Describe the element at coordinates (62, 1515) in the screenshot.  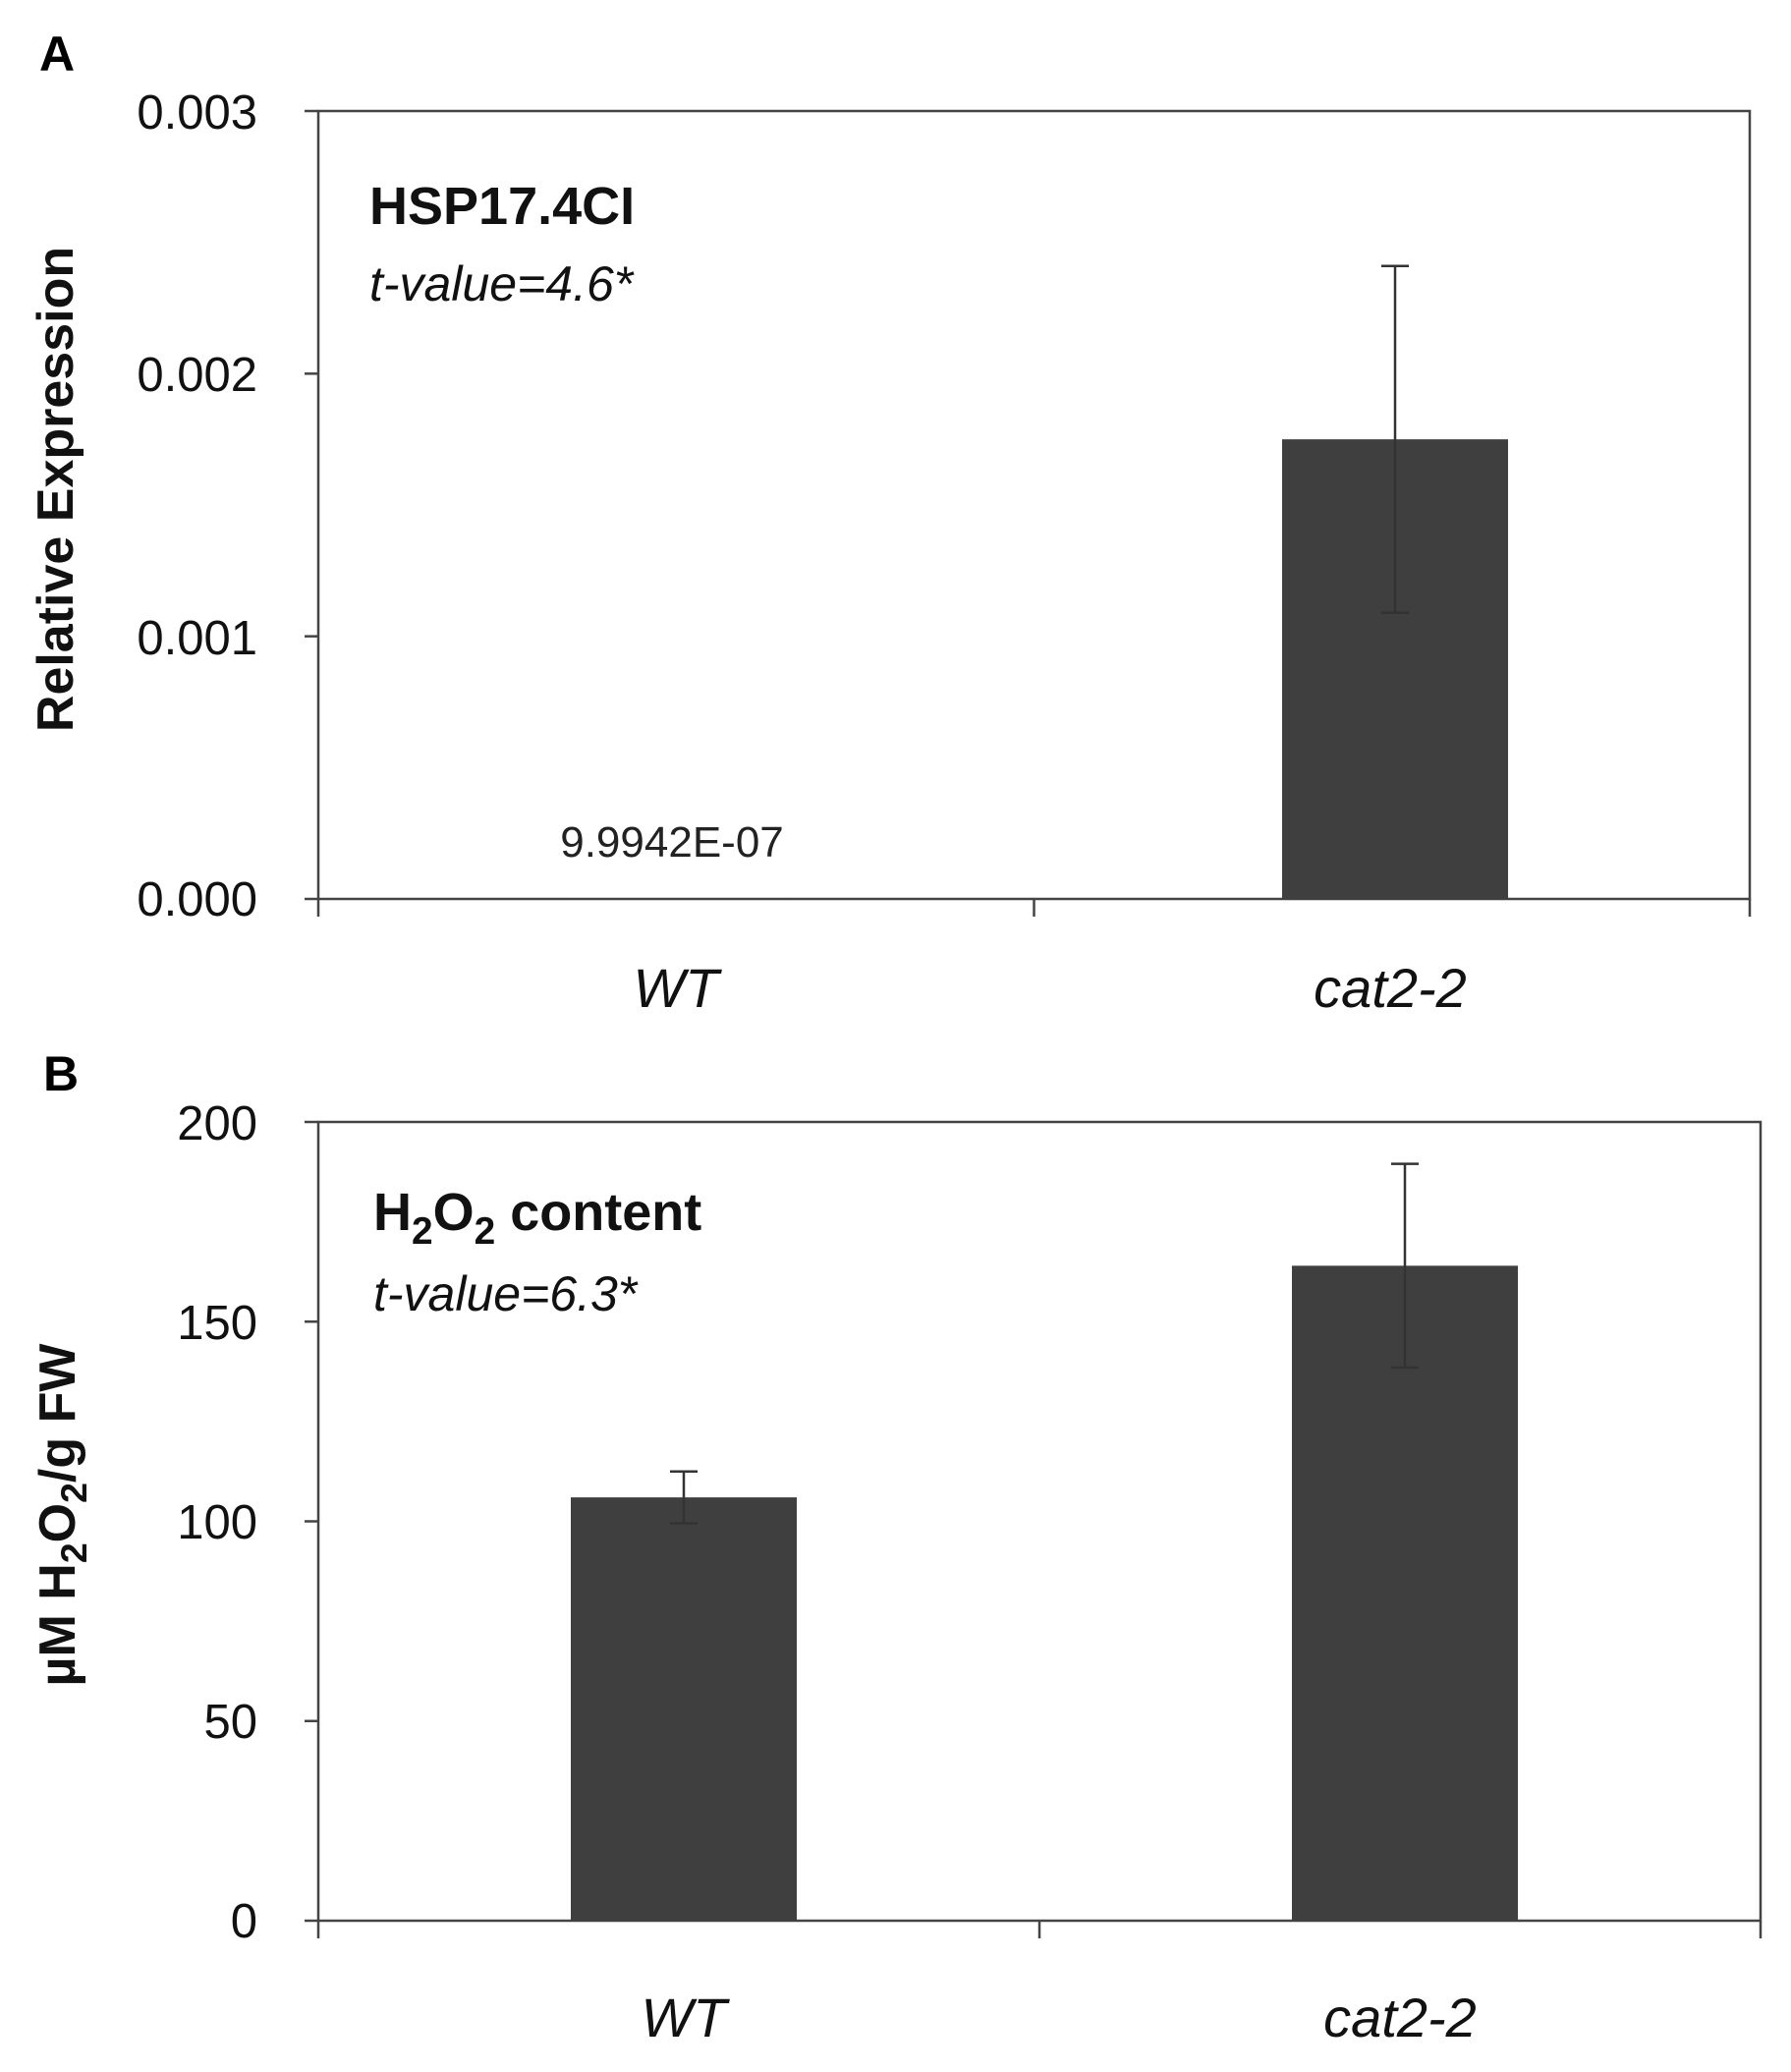
I see `panel-b-y-axis-label: µM H2O2/g FW` at that location.